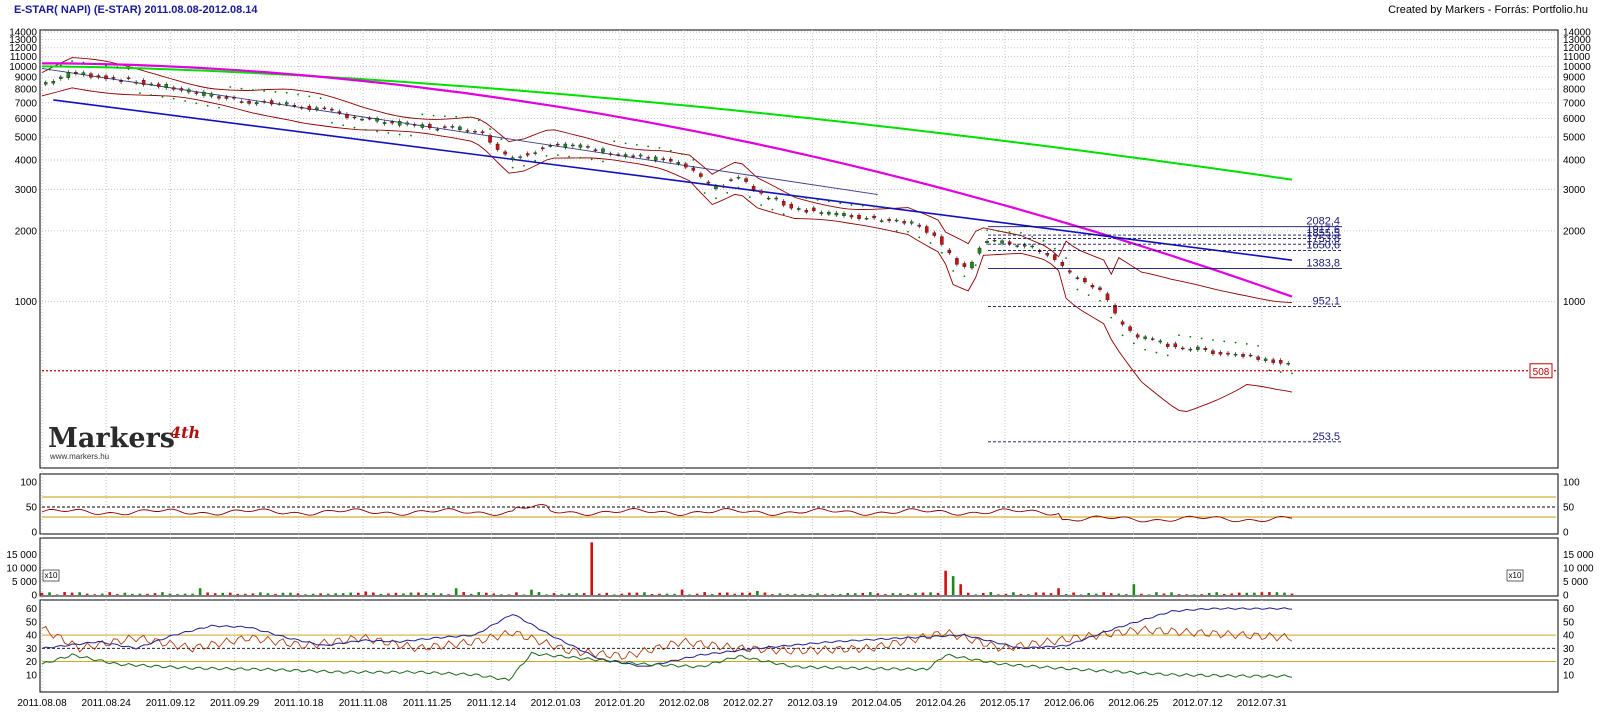  Describe the element at coordinates (1323, 233) in the screenshot. I see `fib-level-label: 1855,5` at that location.